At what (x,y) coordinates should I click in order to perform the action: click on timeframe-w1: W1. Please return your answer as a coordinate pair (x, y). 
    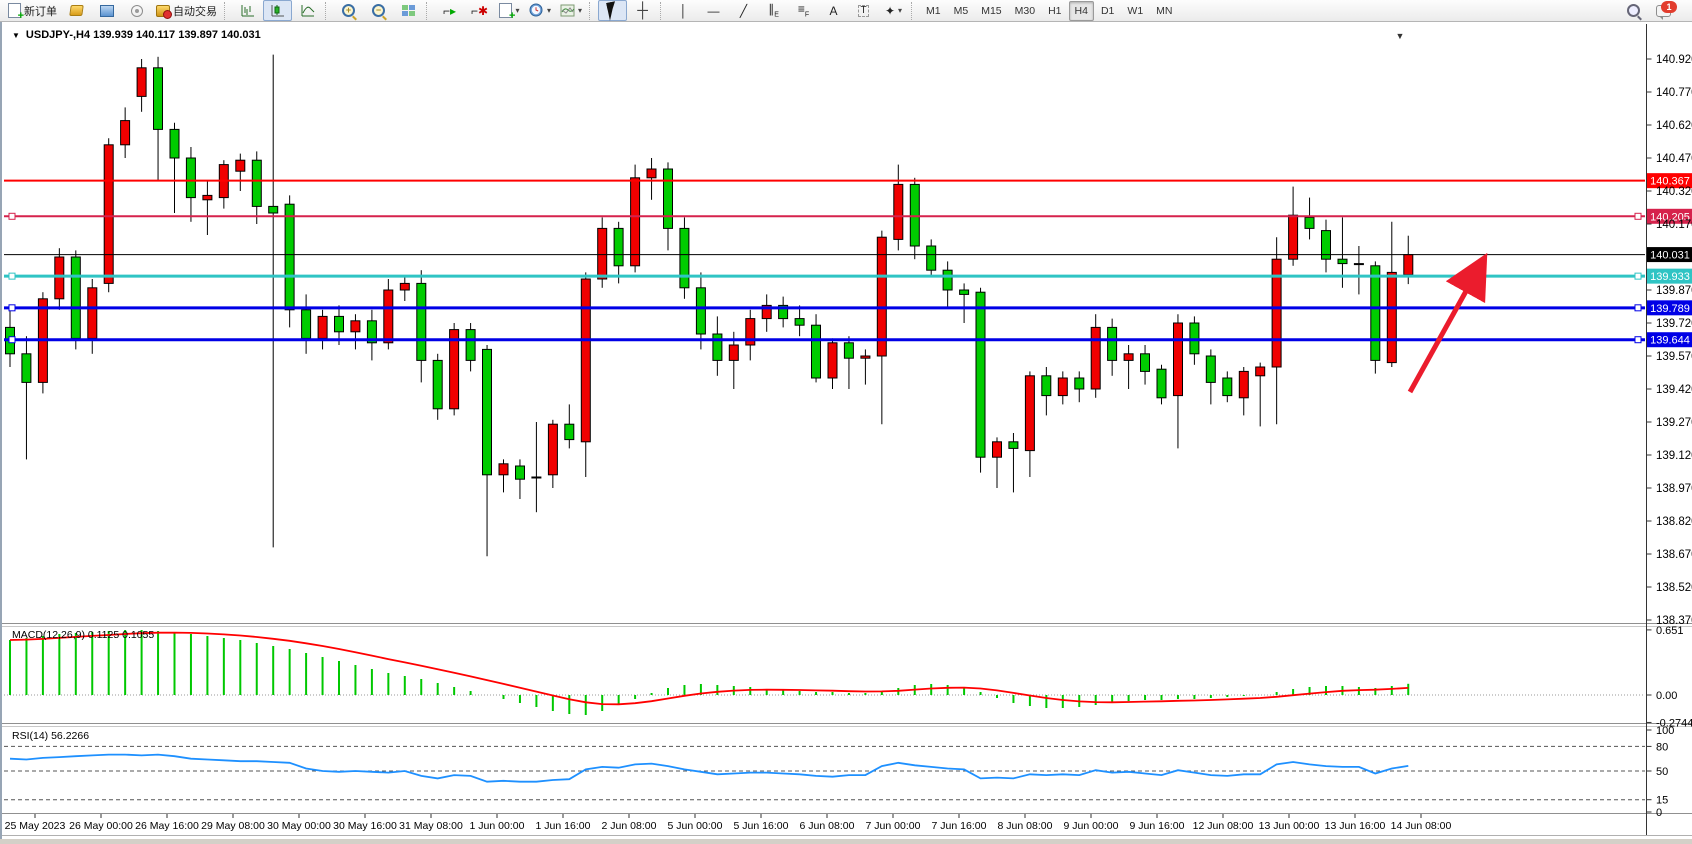
    Looking at the image, I should click on (1135, 10).